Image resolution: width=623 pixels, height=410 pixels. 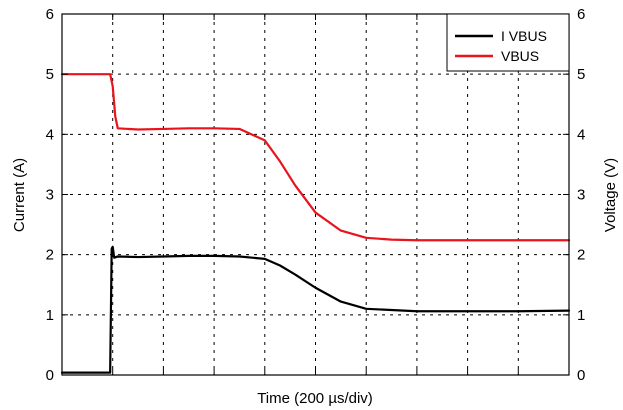 What do you see at coordinates (581, 14) in the screenshot?
I see `y-tick-label-right: 6` at bounding box center [581, 14].